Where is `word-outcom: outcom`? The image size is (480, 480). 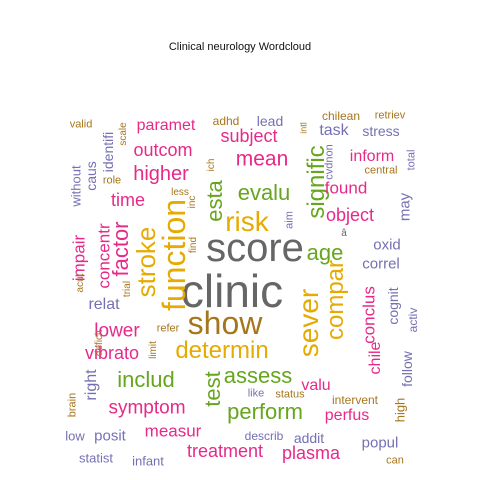 word-outcom: outcom is located at coordinates (163, 150).